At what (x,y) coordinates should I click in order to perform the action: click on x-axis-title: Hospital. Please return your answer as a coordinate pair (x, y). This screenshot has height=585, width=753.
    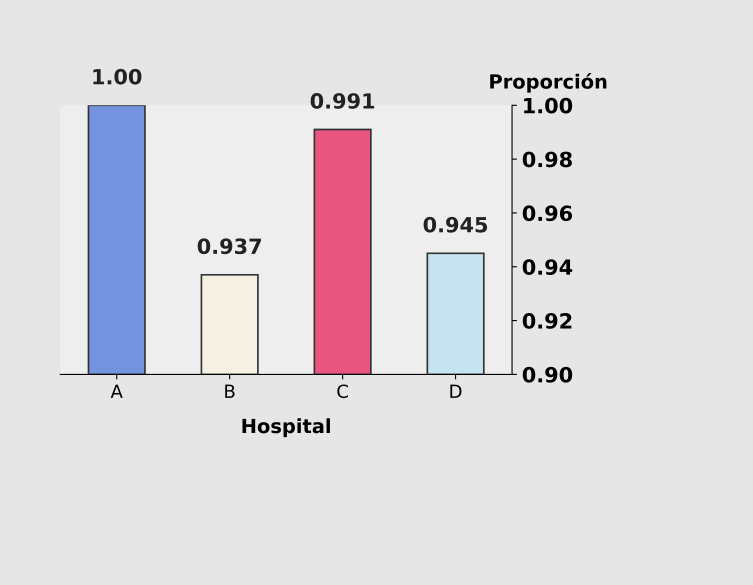
    Looking at the image, I should click on (286, 428).